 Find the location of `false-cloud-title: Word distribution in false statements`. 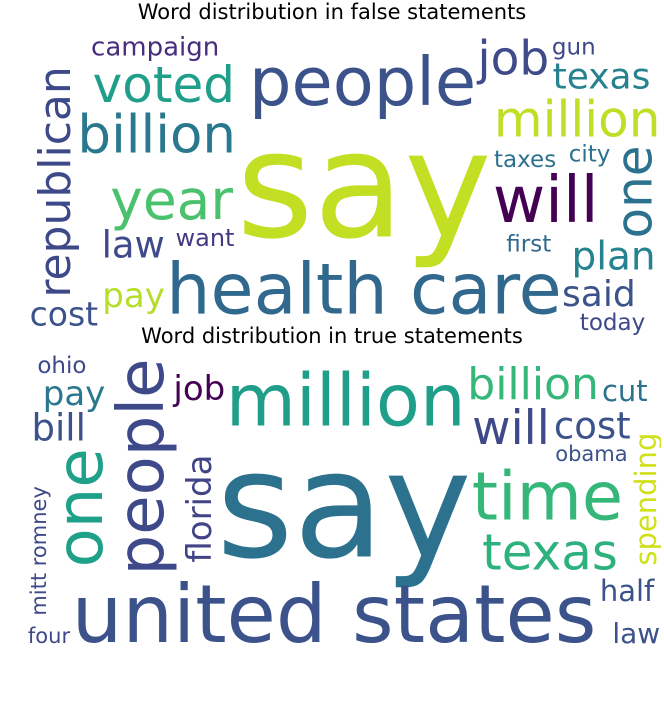

false-cloud-title: Word distribution in false statements is located at coordinates (332, 12).